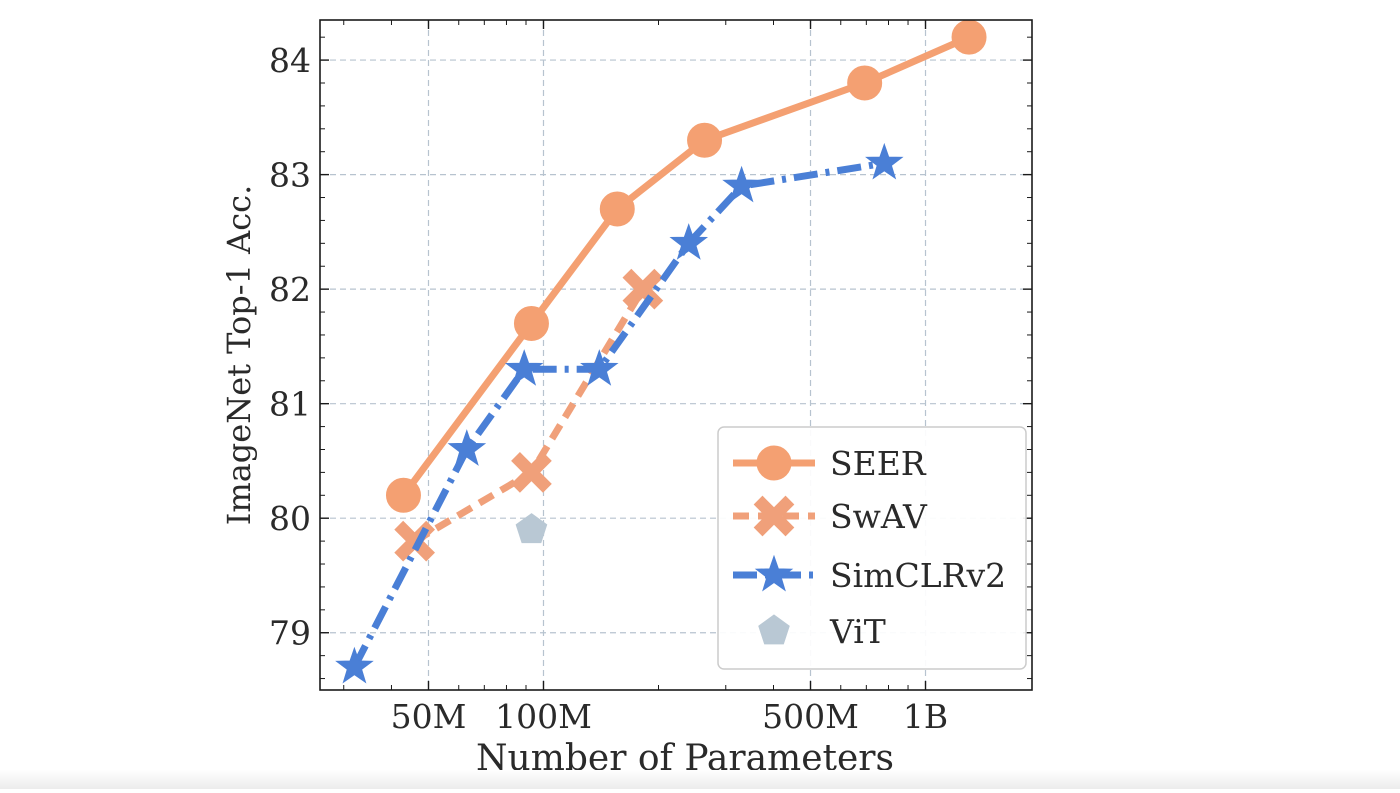 The height and width of the screenshot is (793, 1400). Describe the element at coordinates (543, 716) in the screenshot. I see `x-tick-label-1: 100M` at that location.